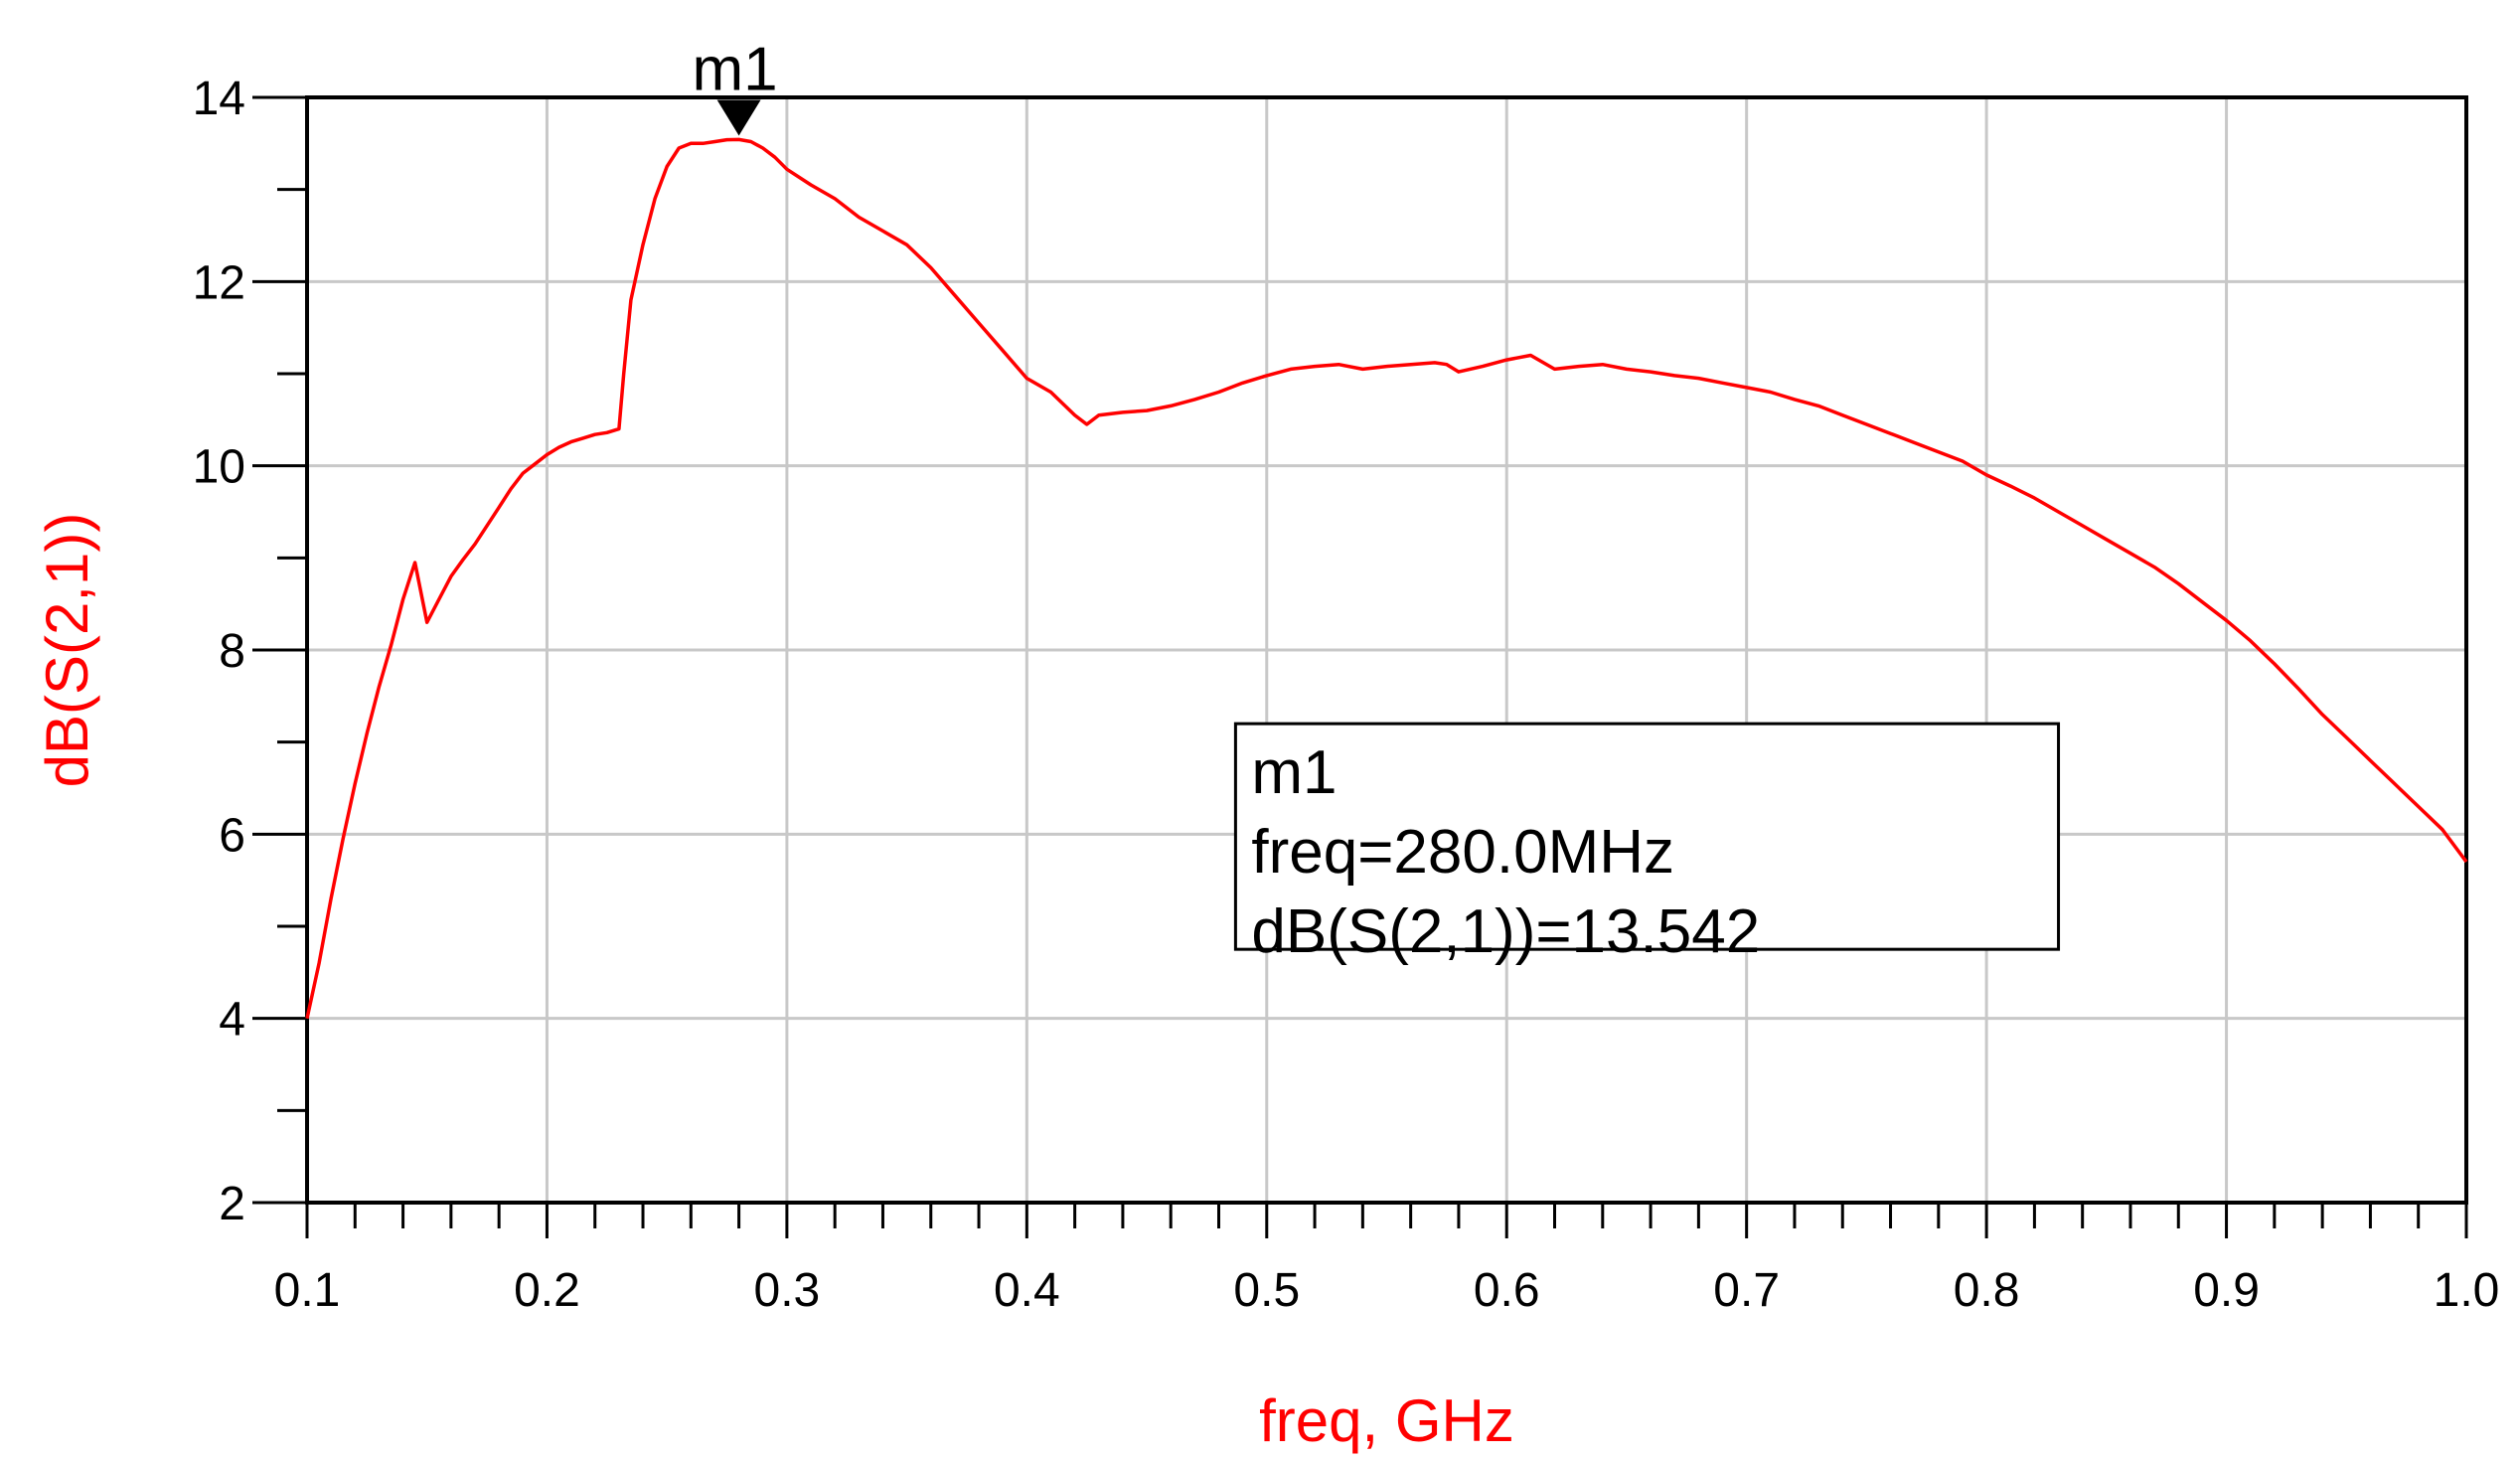  I want to click on y-tick-label: 10, so click(219, 468).